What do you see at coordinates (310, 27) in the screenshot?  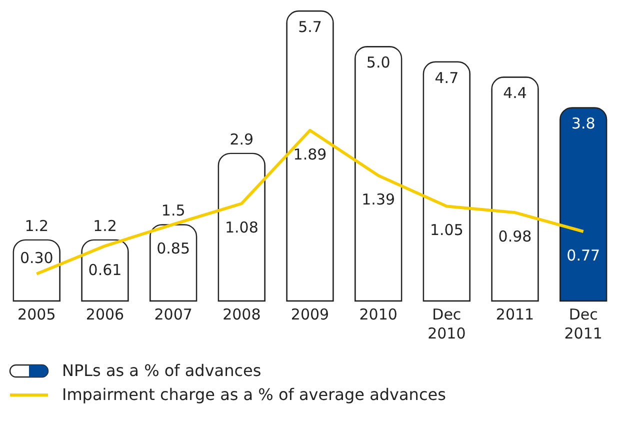 I see `data-label: 5.7` at bounding box center [310, 27].